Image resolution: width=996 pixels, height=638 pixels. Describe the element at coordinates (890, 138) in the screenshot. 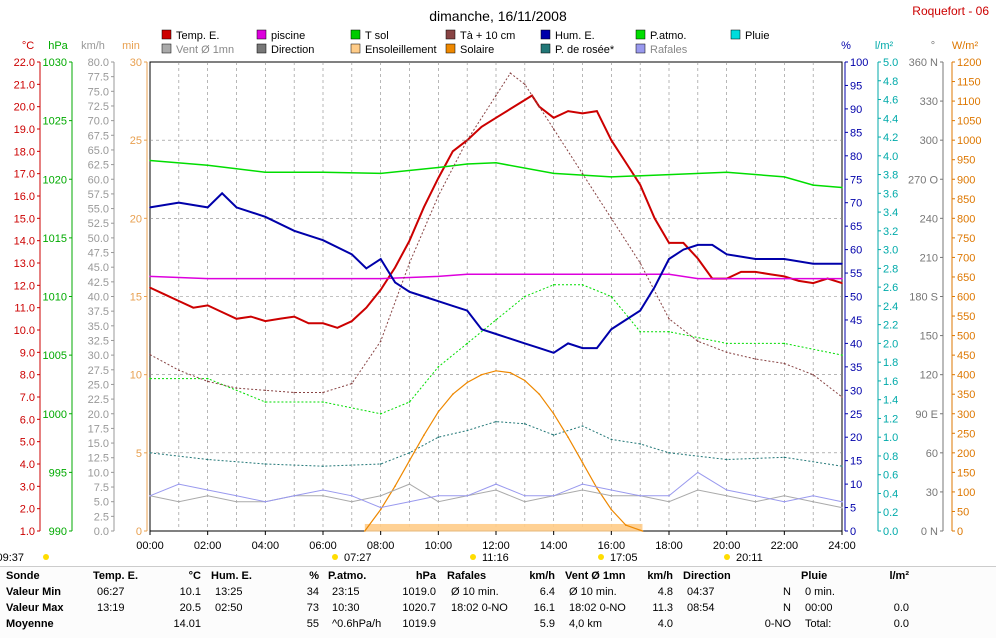

I see `rain-axis-tick-label: 4.2` at that location.